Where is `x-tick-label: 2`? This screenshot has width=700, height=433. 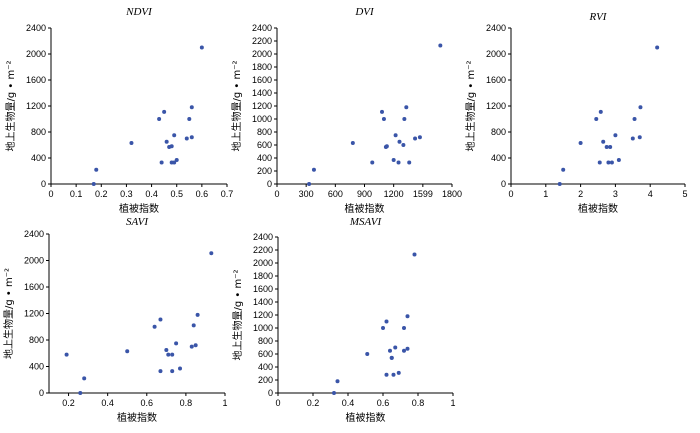 x-tick-label: 2 is located at coordinates (580, 194).